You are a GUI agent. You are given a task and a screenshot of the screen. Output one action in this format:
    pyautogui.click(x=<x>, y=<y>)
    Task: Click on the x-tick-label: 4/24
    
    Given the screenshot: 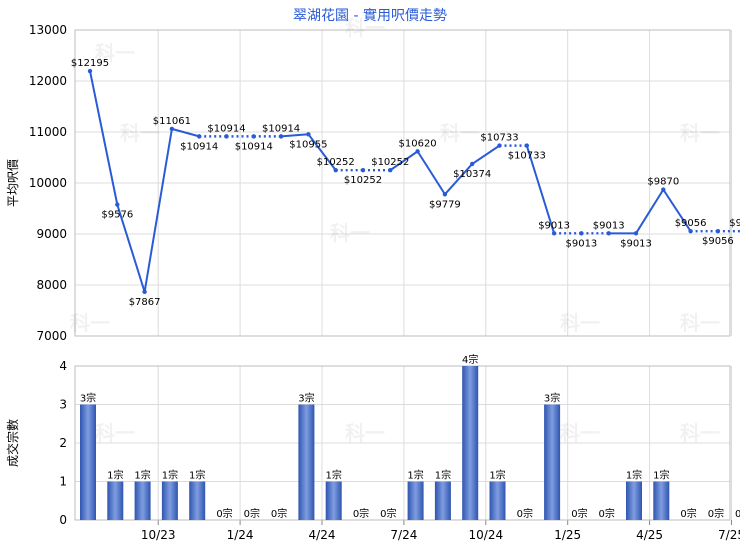 What is the action you would take?
    pyautogui.click(x=322, y=535)
    